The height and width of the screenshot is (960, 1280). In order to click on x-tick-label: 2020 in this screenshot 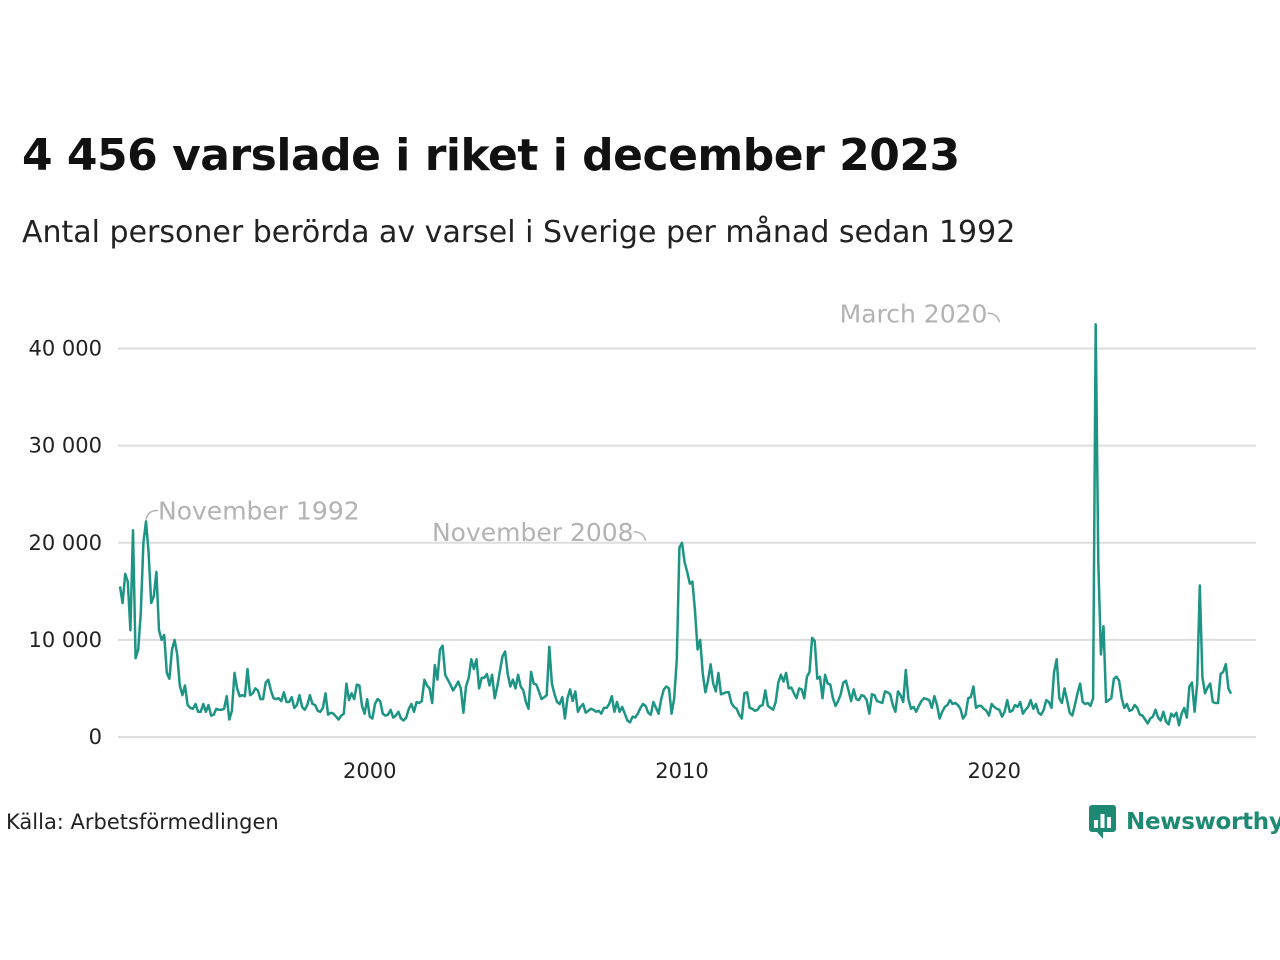, I will do `click(994, 771)`.